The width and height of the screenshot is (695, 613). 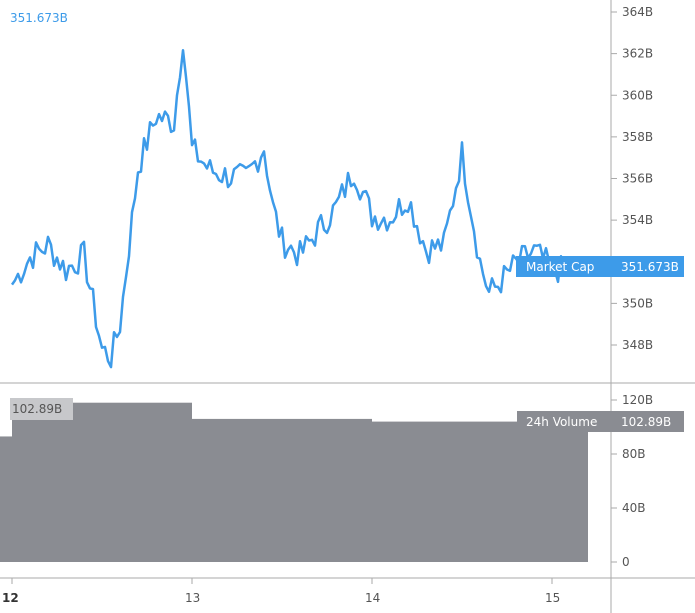 What do you see at coordinates (637, 12) in the screenshot?
I see `price-tick-label: 364B` at bounding box center [637, 12].